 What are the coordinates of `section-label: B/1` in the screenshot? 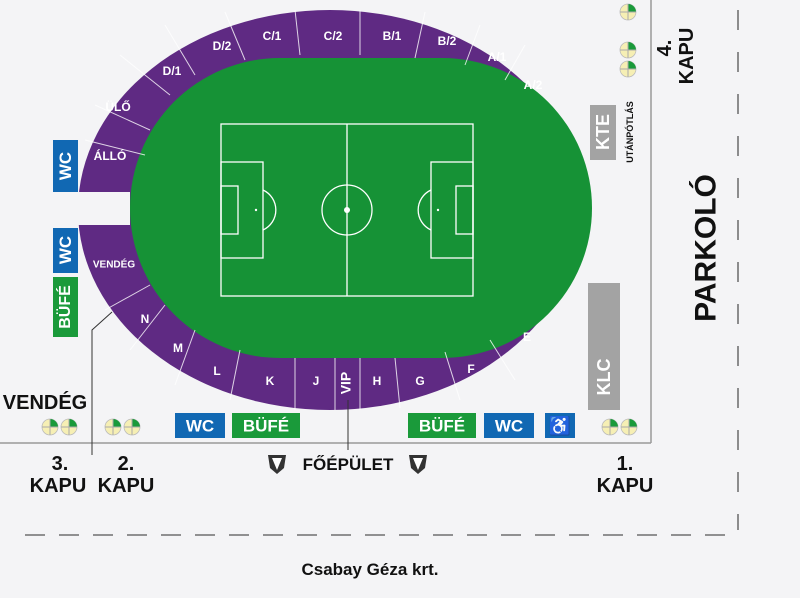 It's located at (392, 36).